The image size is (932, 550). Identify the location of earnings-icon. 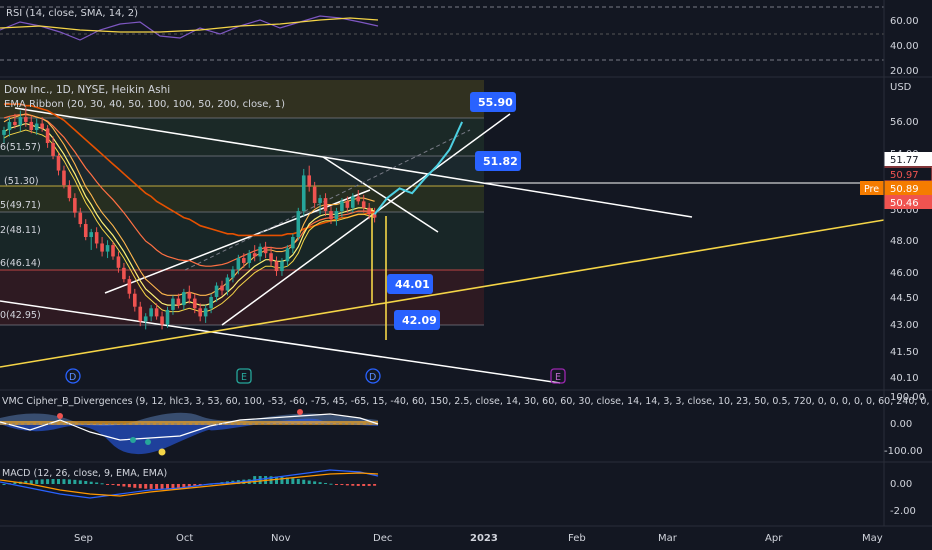
(244, 376).